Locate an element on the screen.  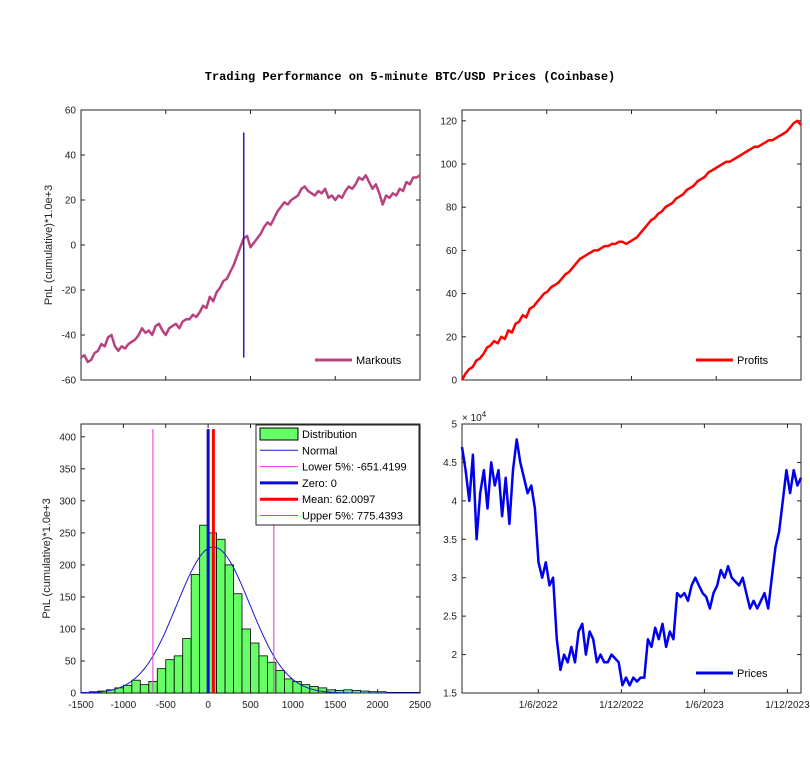
y-tick-label: 300 is located at coordinates (67, 501).